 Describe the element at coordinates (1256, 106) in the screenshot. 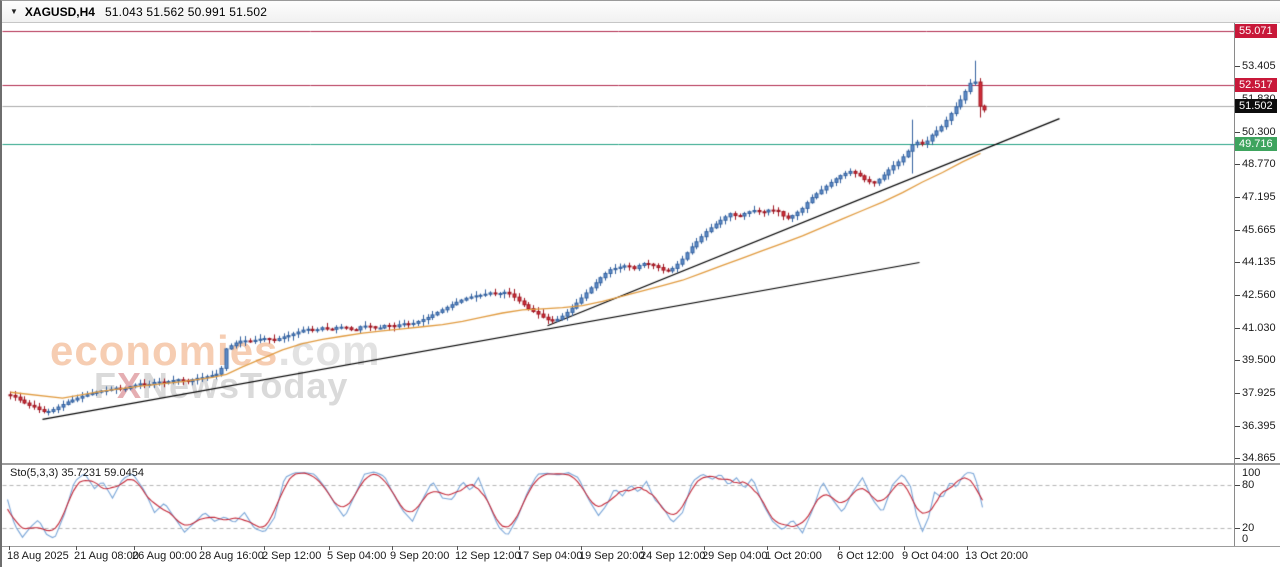

I see `price-badge-current-price: 51.502` at that location.